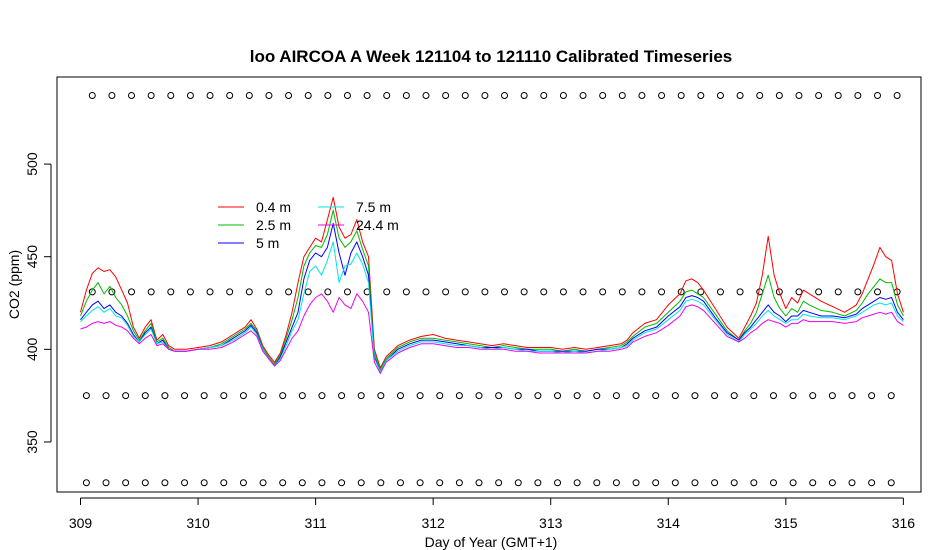 This screenshot has width=950, height=550. Describe the element at coordinates (377, 225) in the screenshot. I see `legend-label: 24.4 m` at that location.